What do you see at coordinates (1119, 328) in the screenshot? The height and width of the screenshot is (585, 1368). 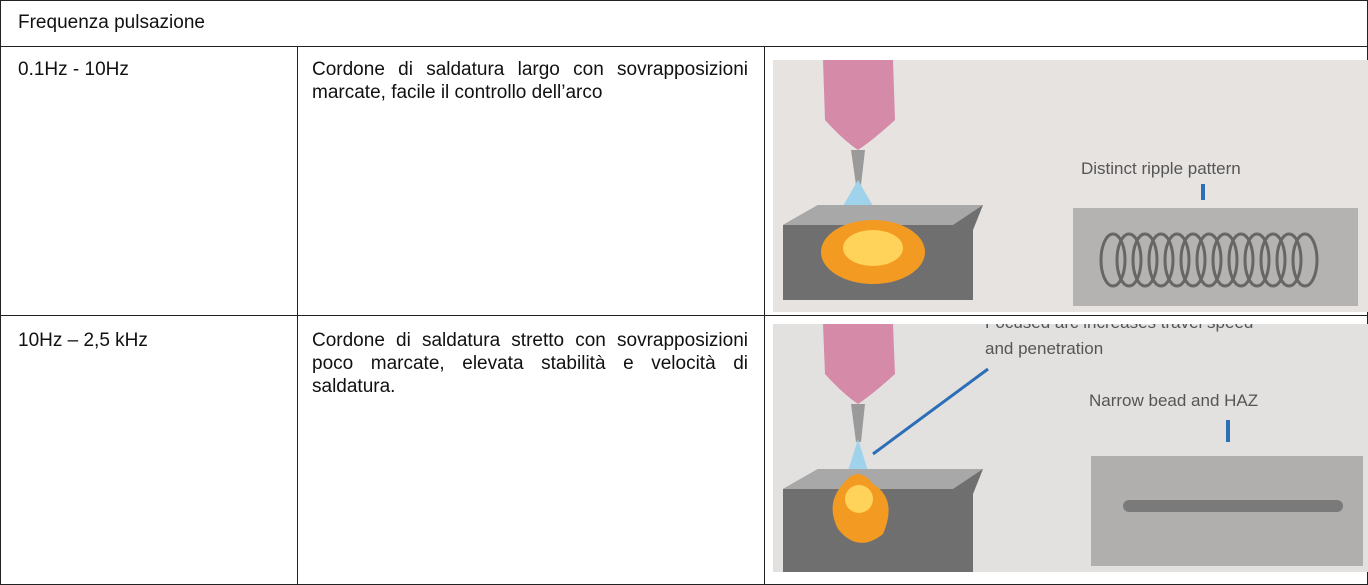 I see `image-label: Focused arc increases travel speed` at bounding box center [1119, 328].